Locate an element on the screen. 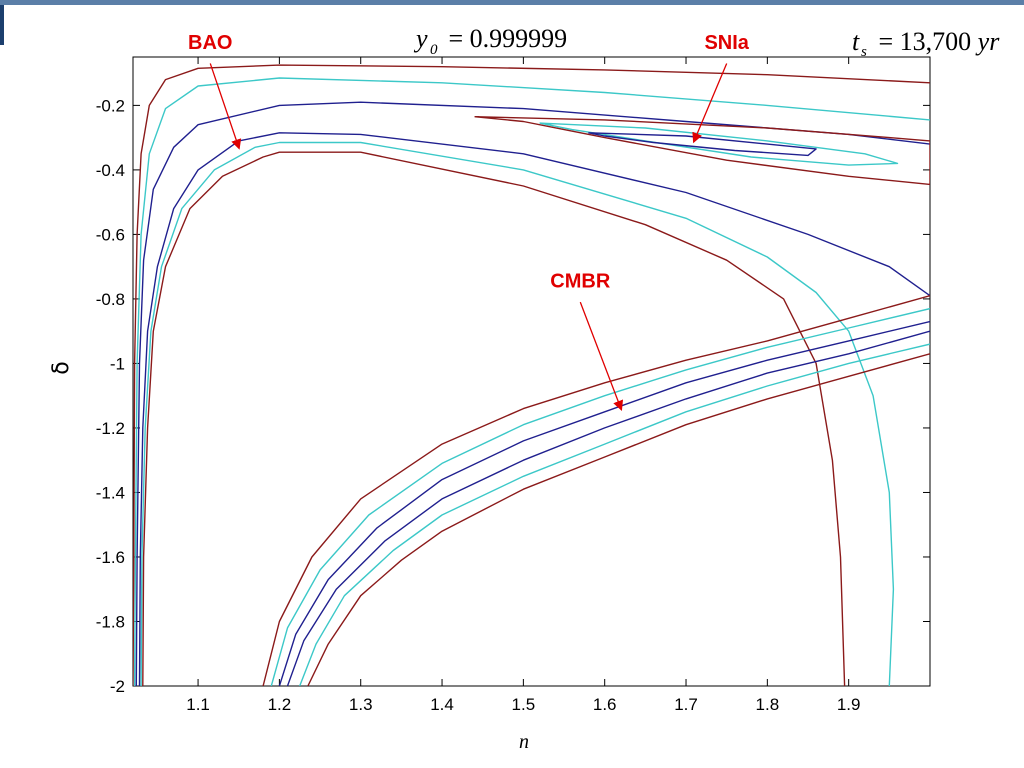  annotation-label-snia: SNIa is located at coordinates (726, 43).